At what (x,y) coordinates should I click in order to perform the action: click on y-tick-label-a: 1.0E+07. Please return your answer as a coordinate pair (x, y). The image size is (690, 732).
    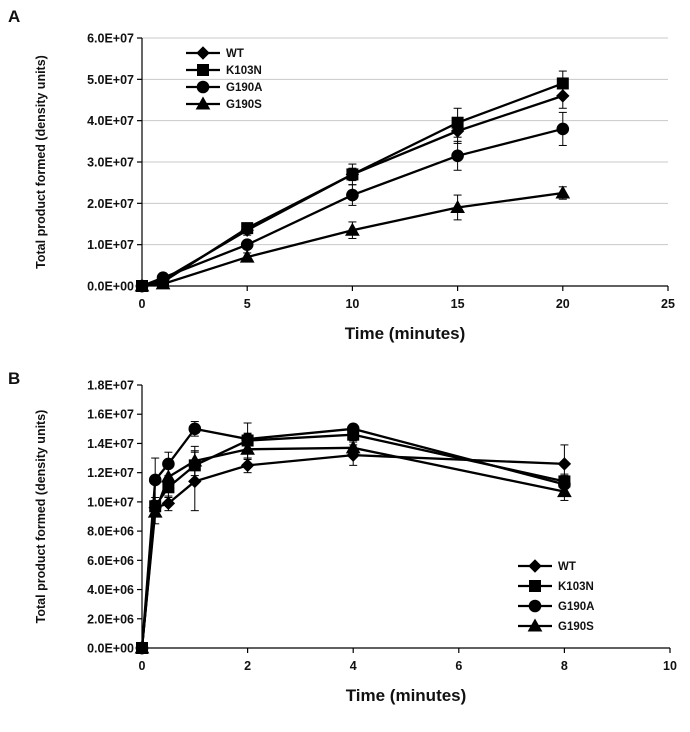
    Looking at the image, I should click on (110, 245).